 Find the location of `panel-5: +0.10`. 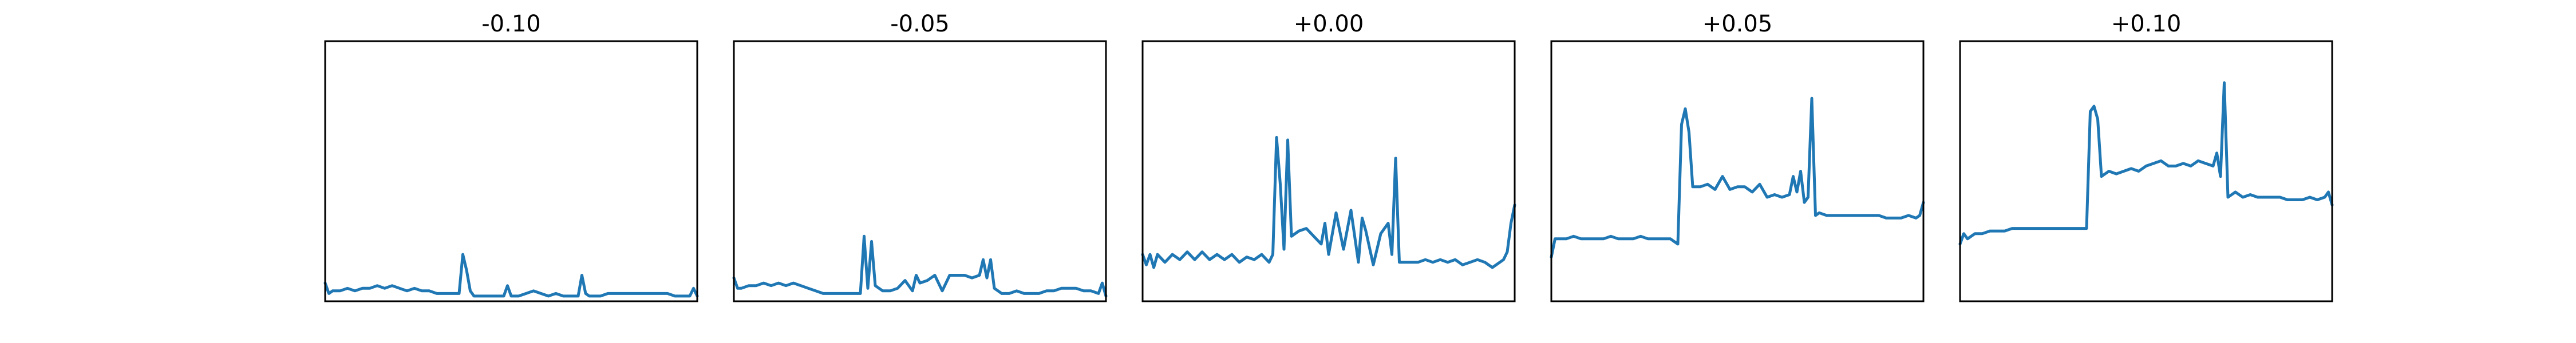

panel-5: +0.10 is located at coordinates (2146, 156).